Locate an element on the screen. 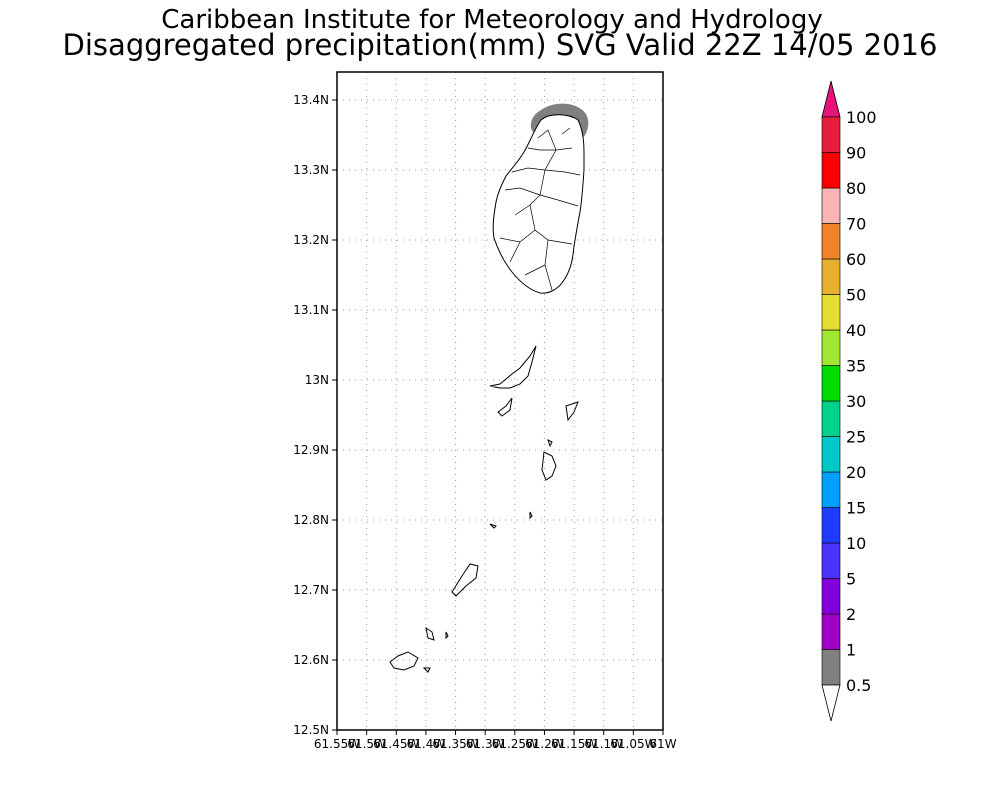  colorbar-label: 35 is located at coordinates (856, 366).